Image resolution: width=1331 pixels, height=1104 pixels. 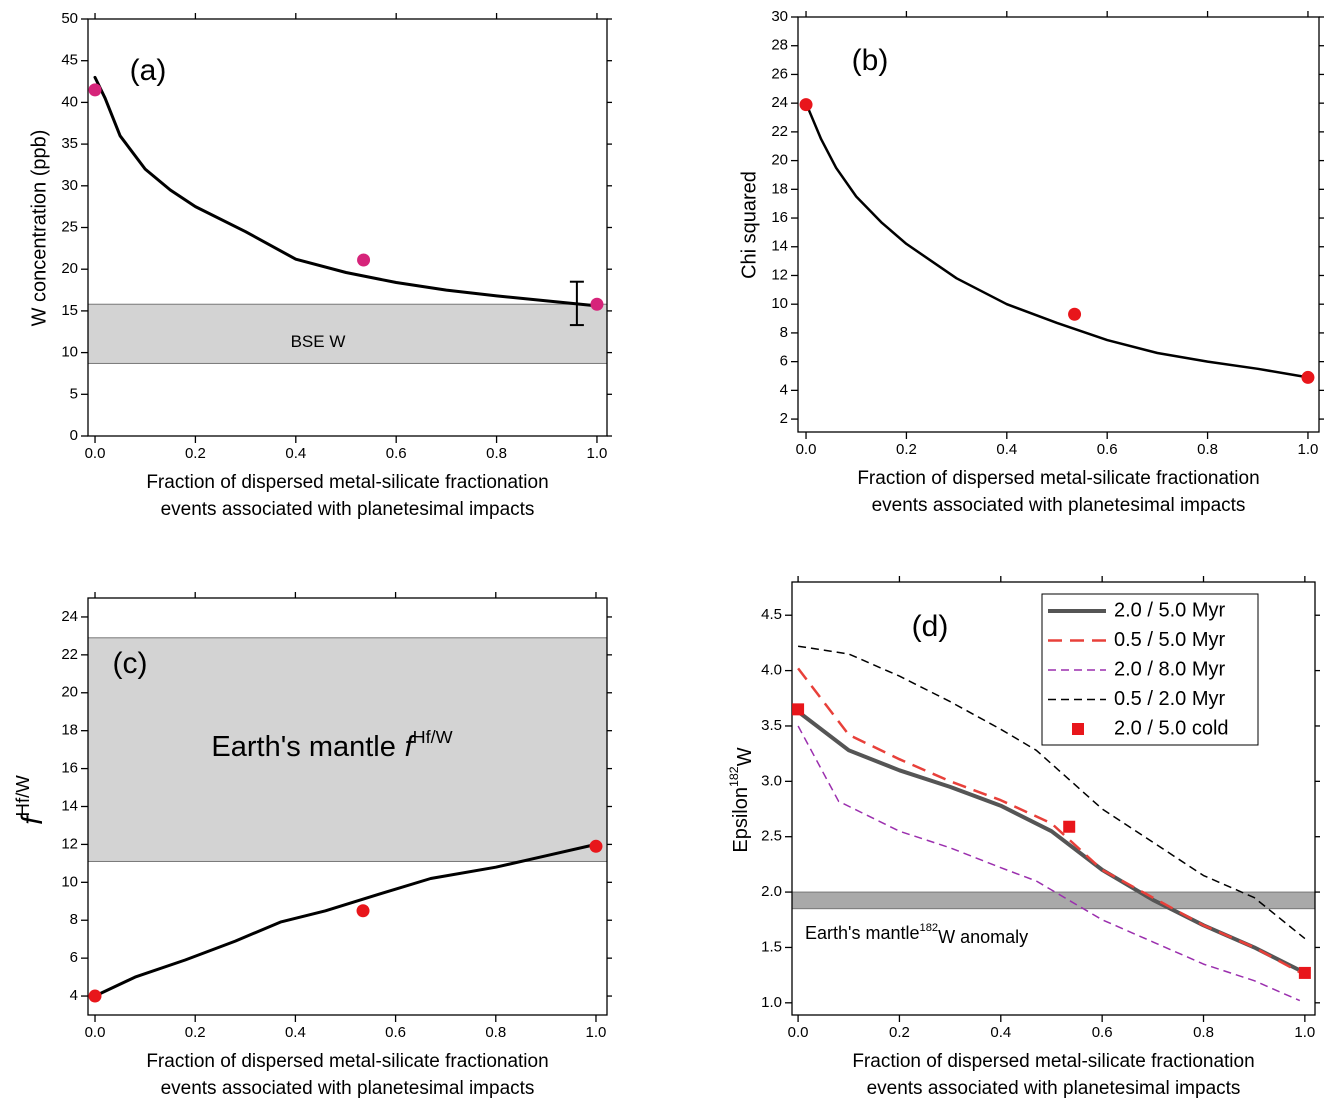 I want to click on y-tick-label: 45, so click(x=69, y=60).